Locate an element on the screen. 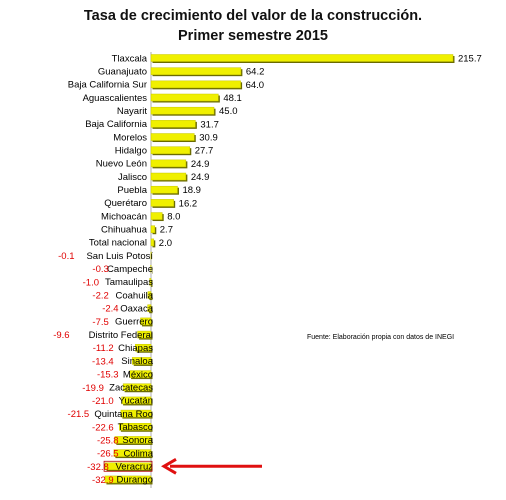  category-label: Baja California Sur is located at coordinates (107, 85).